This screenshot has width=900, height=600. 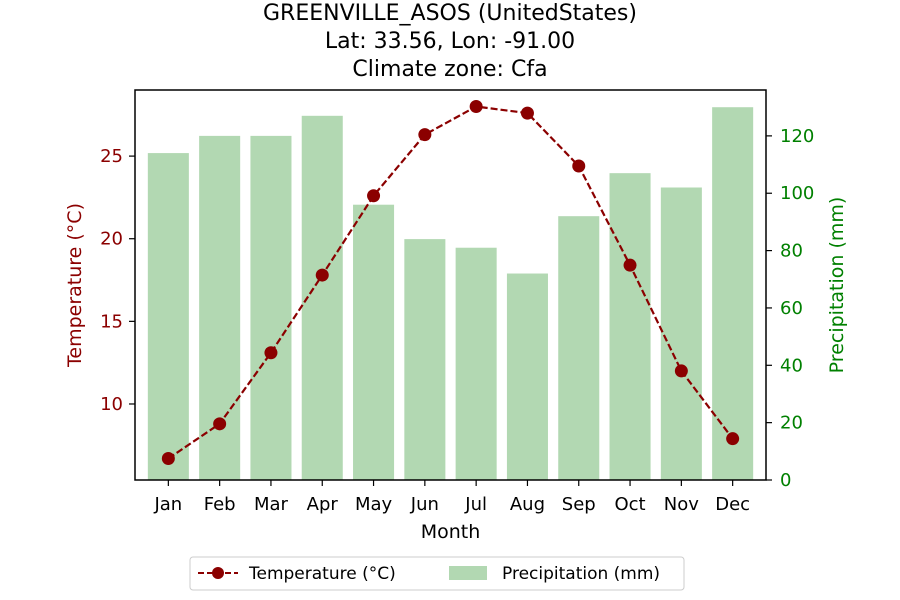 I want to click on y-axis-temperature: 10 15 20 25, so click(x=117, y=280).